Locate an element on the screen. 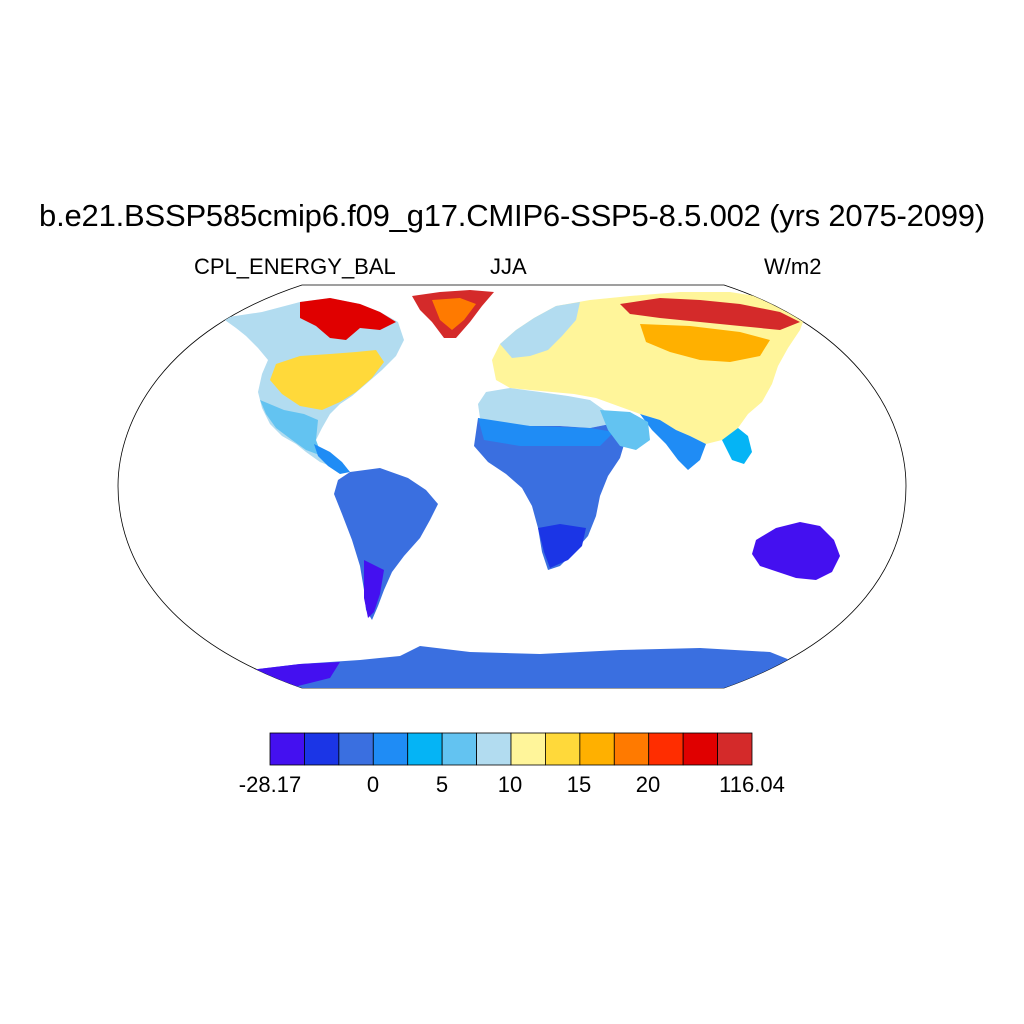  central-america is located at coordinates (332, 459).